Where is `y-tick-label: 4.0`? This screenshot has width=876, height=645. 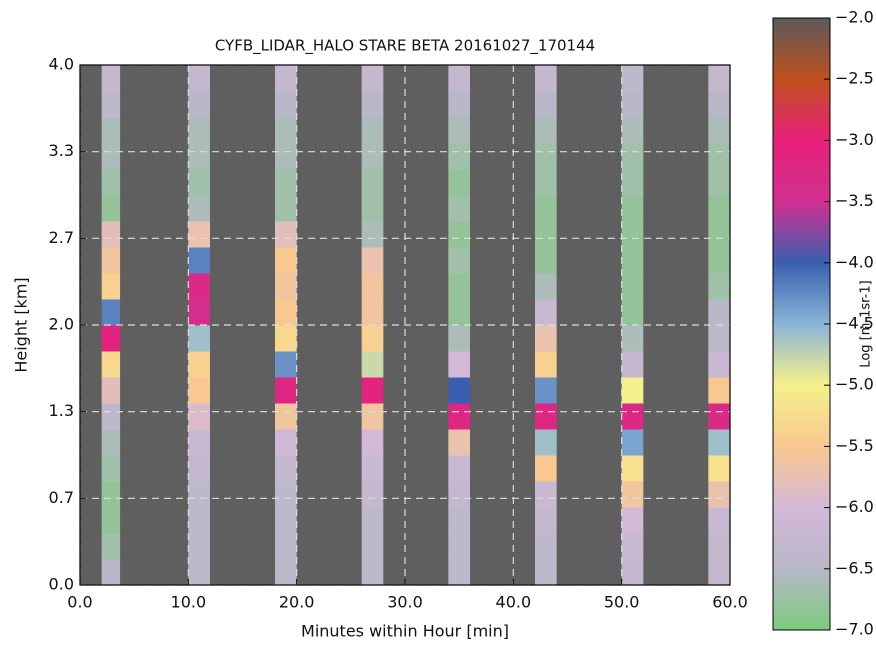
y-tick-label: 4.0 is located at coordinates (61, 64).